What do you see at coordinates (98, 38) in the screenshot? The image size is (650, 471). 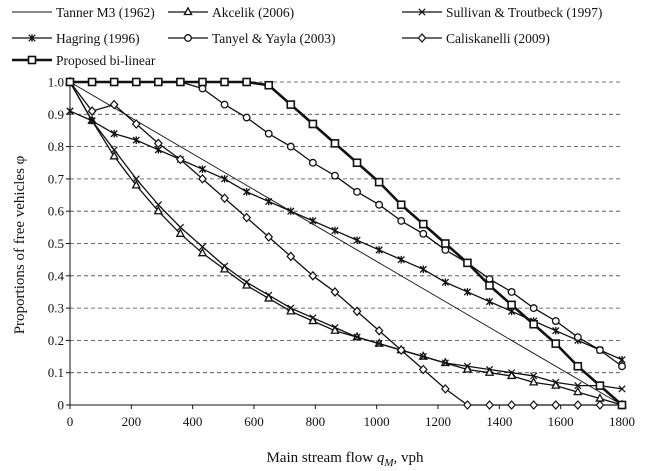 I see `legend-label-3: Hagring (1996)` at bounding box center [98, 38].